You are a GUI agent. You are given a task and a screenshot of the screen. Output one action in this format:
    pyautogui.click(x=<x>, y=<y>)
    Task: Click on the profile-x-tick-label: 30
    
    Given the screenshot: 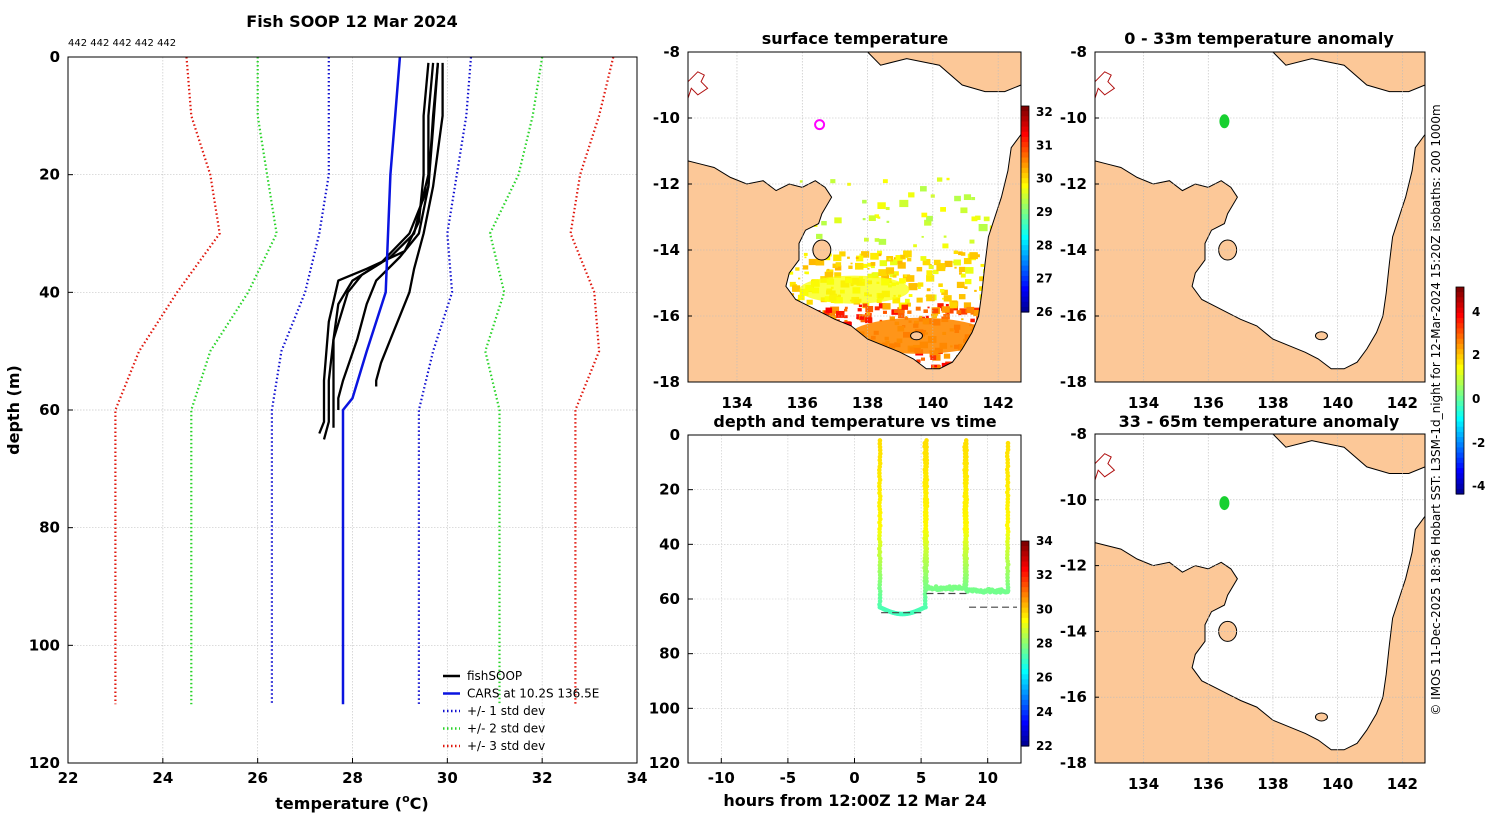 What is the action you would take?
    pyautogui.click(x=447, y=778)
    